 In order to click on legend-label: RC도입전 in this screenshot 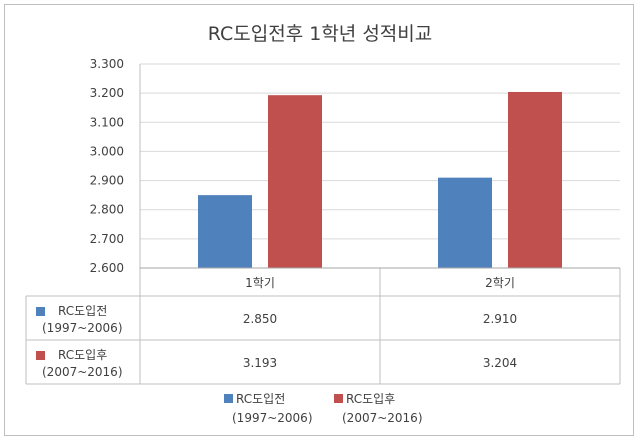, I will do `click(260, 399)`.